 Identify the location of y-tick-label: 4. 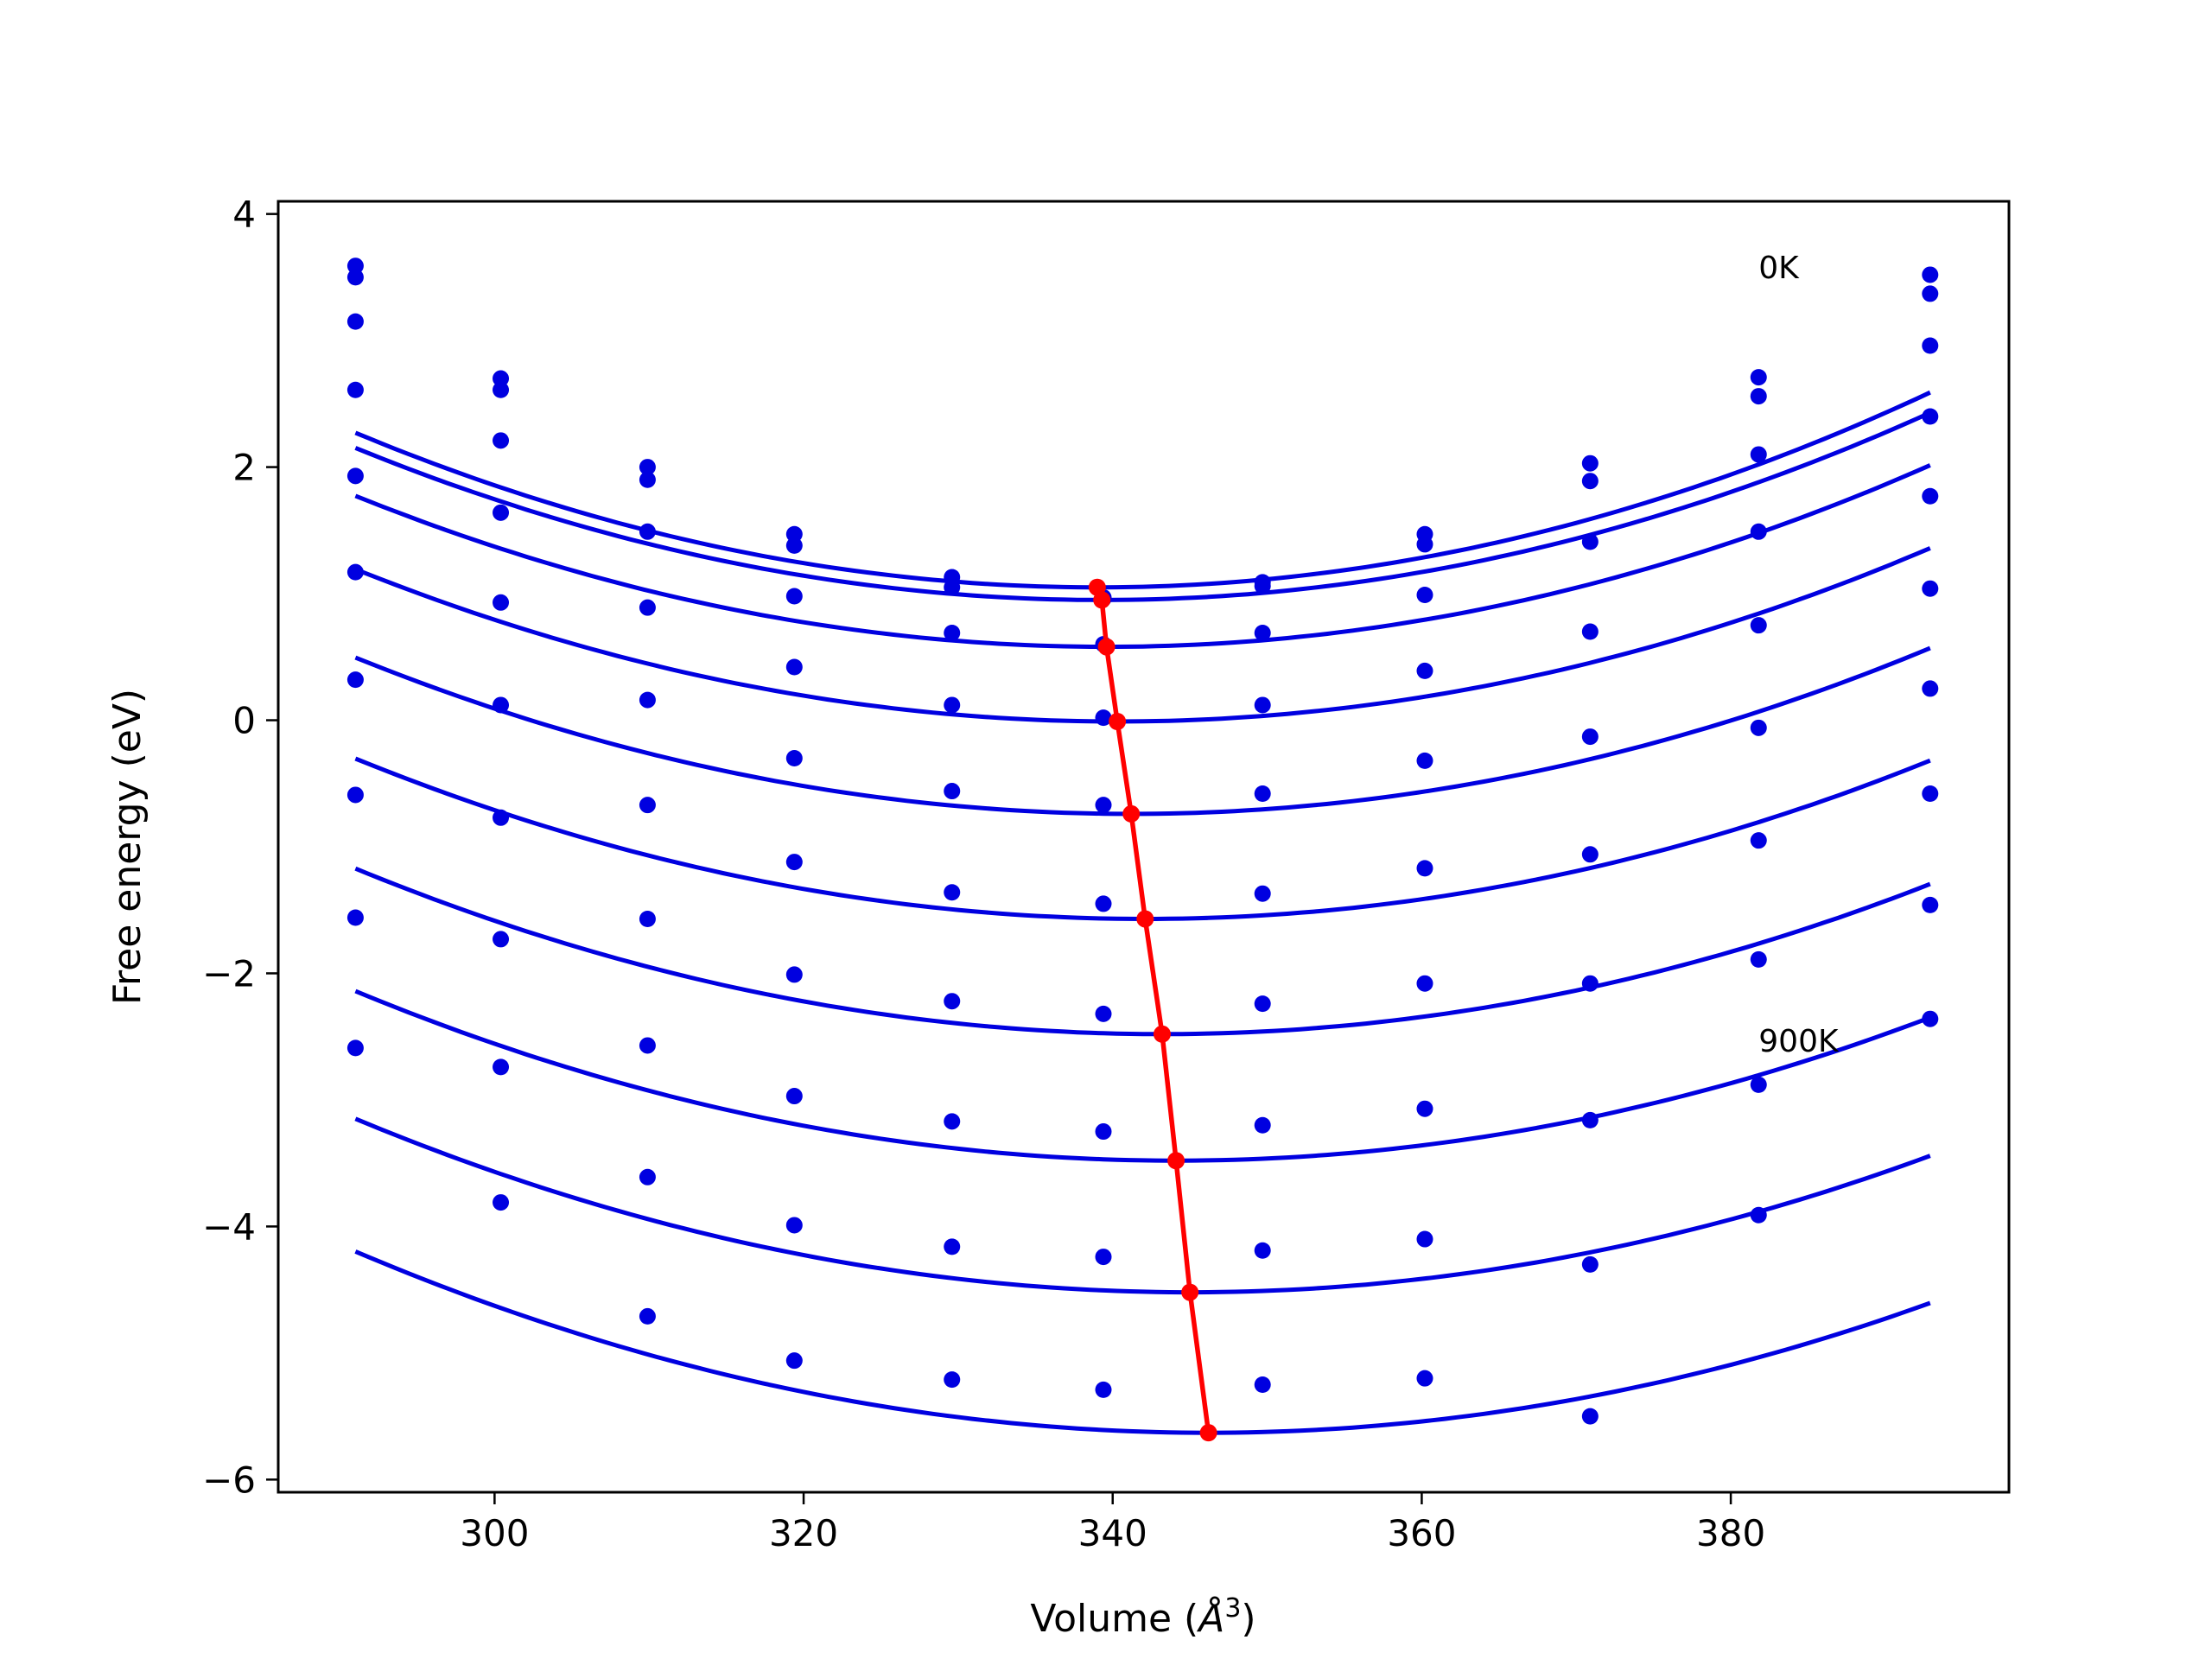
(244, 215).